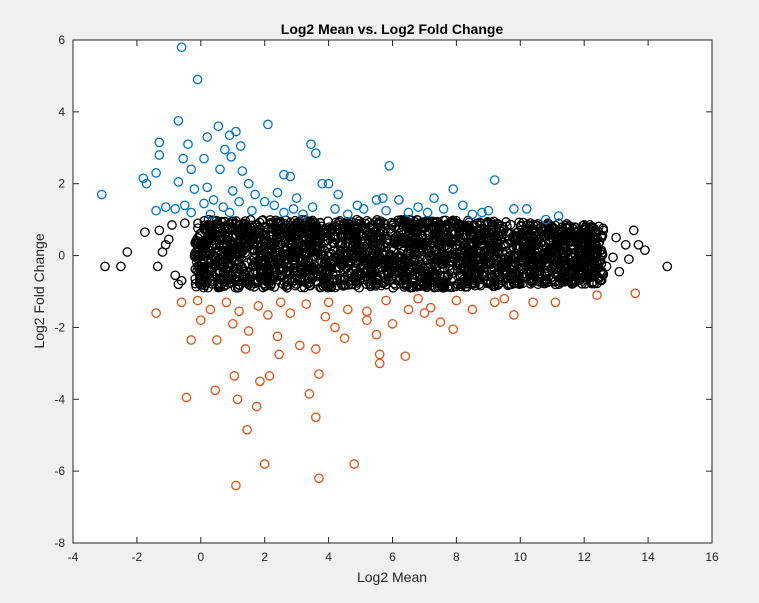  I want to click on y-tick-label: -4, so click(59, 399).